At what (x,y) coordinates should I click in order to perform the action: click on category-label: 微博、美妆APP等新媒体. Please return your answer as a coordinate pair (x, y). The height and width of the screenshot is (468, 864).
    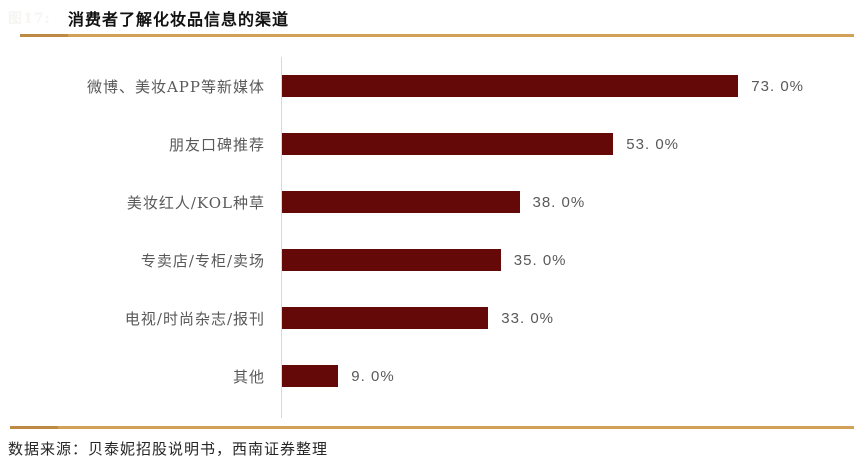
    Looking at the image, I should click on (175, 86).